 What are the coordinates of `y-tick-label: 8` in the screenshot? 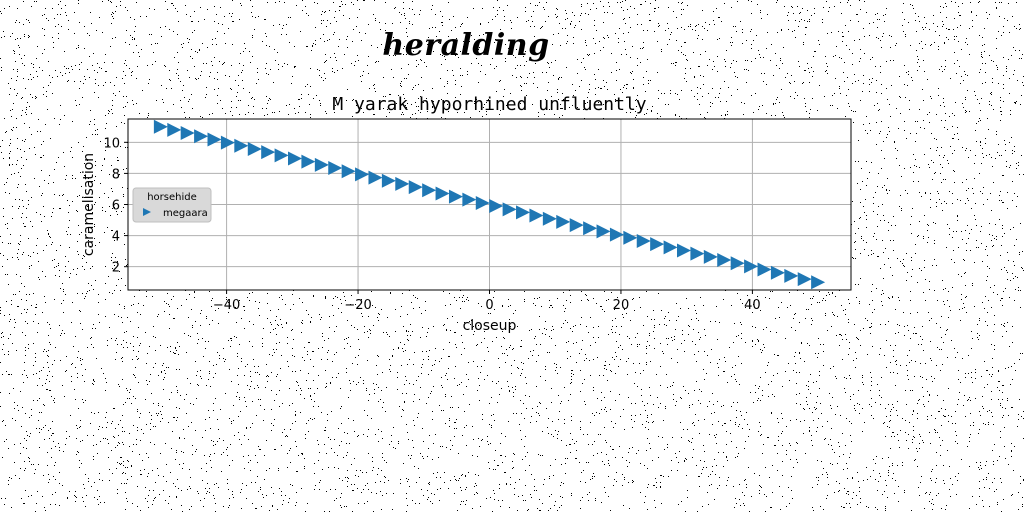 It's located at (116, 174).